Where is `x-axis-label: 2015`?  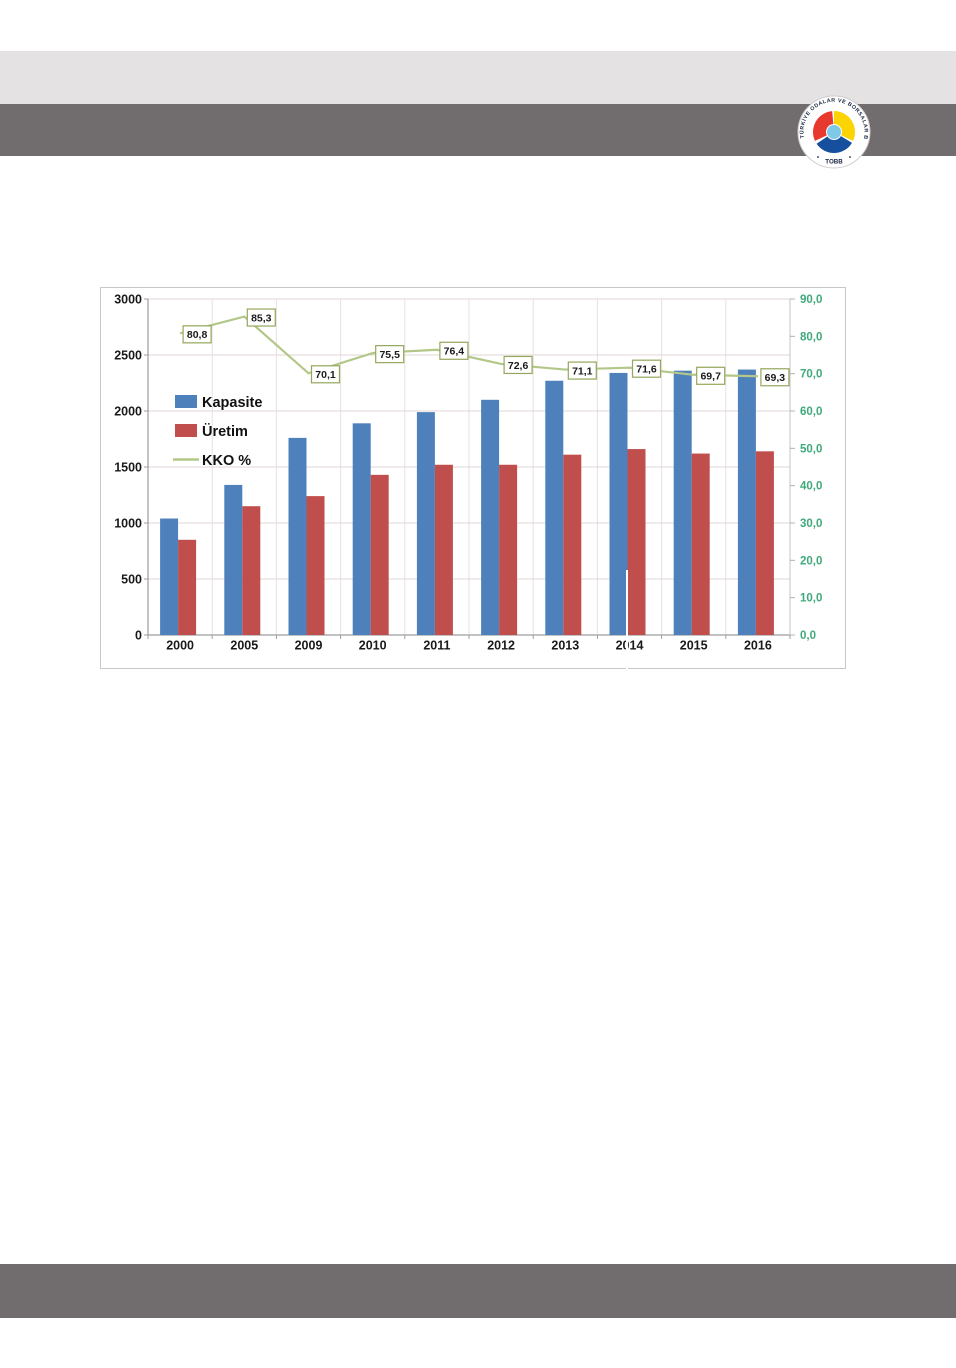 x-axis-label: 2015 is located at coordinates (694, 646).